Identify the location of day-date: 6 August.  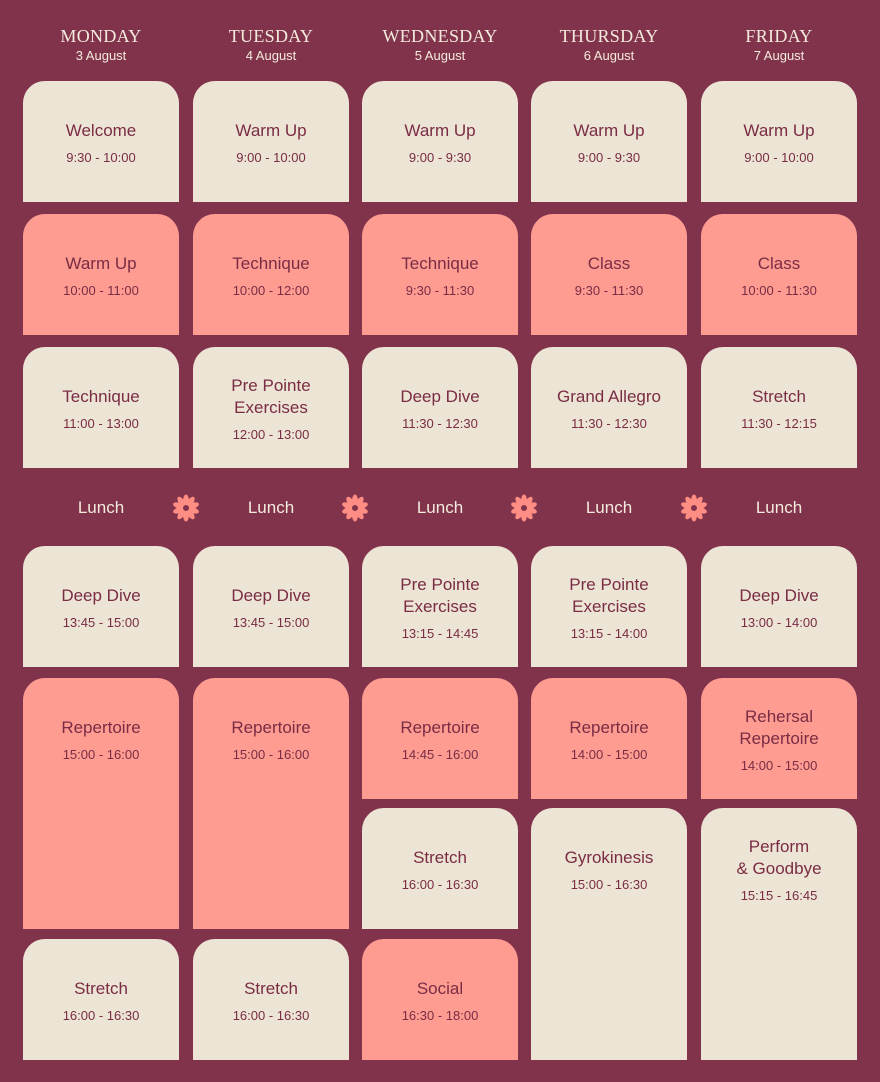
(609, 55).